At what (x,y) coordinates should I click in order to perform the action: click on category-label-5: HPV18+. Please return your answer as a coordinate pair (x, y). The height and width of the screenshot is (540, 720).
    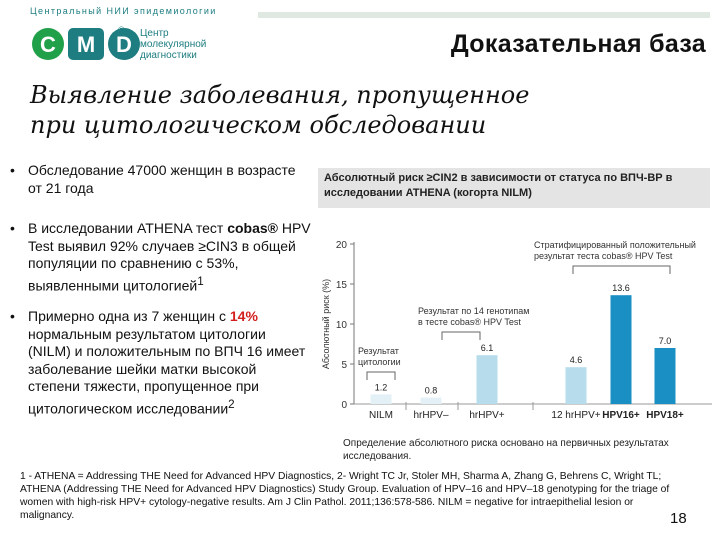
    Looking at the image, I should click on (665, 415).